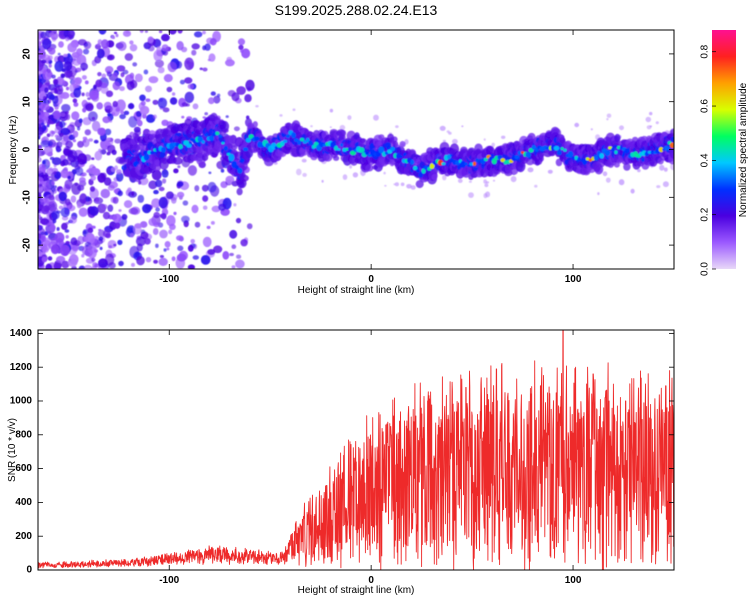 The width and height of the screenshot is (750, 600). What do you see at coordinates (356, 590) in the screenshot?
I see `snr-x-label: Height of straight line (km)` at bounding box center [356, 590].